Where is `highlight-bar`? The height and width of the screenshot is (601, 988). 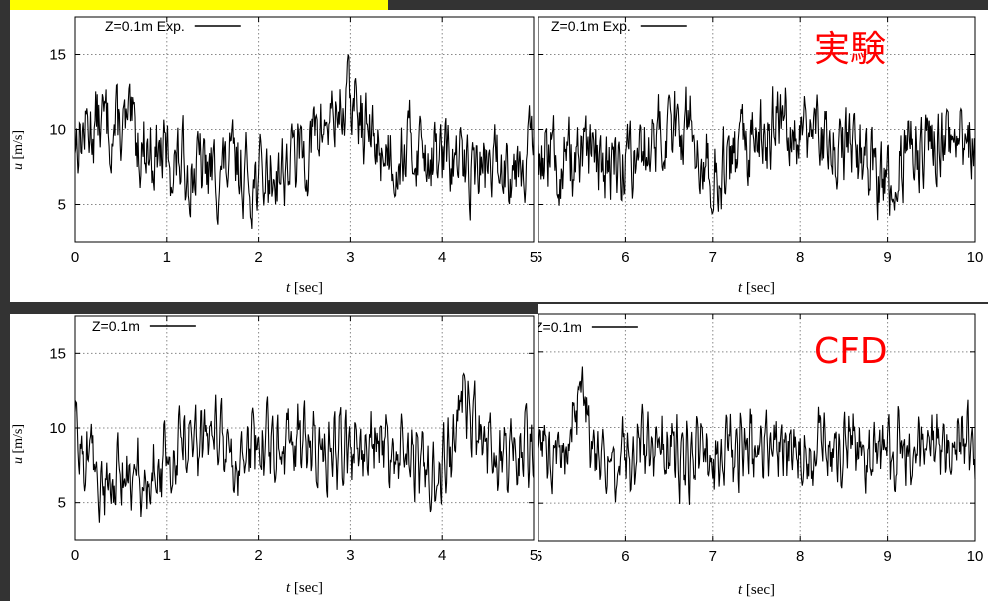
highlight-bar is located at coordinates (199, 5).